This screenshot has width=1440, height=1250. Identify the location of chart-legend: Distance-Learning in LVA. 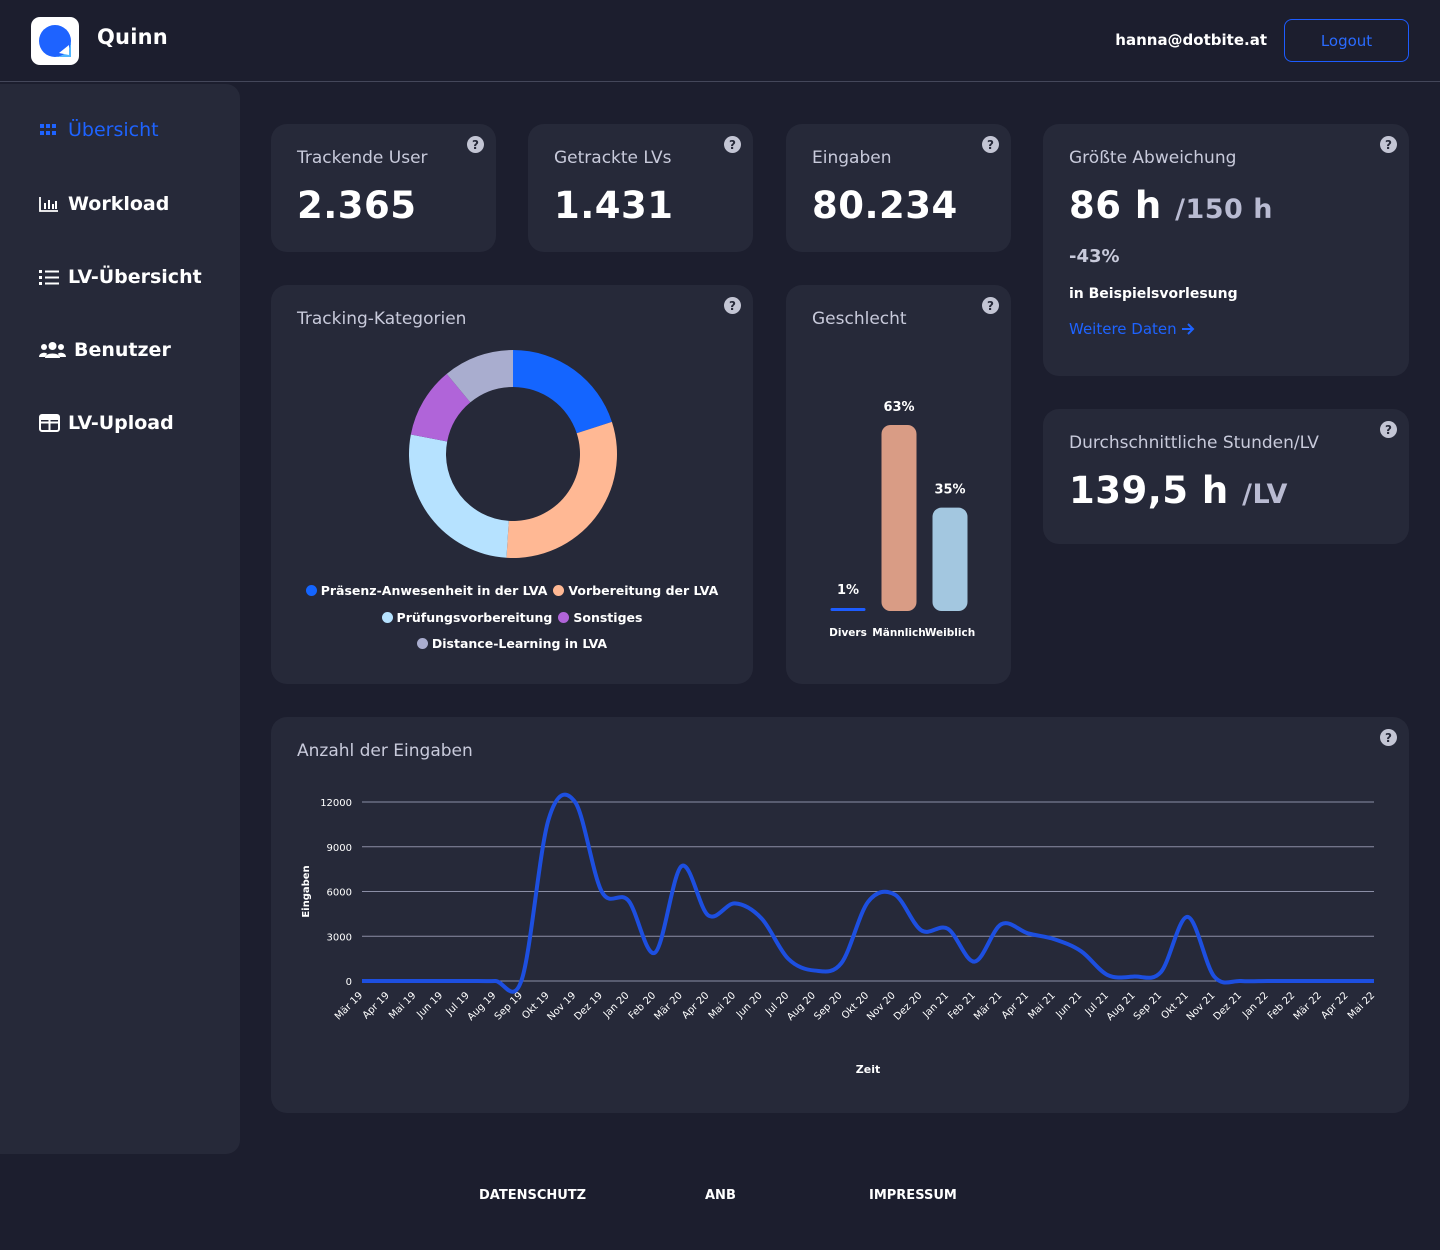
(512, 643).